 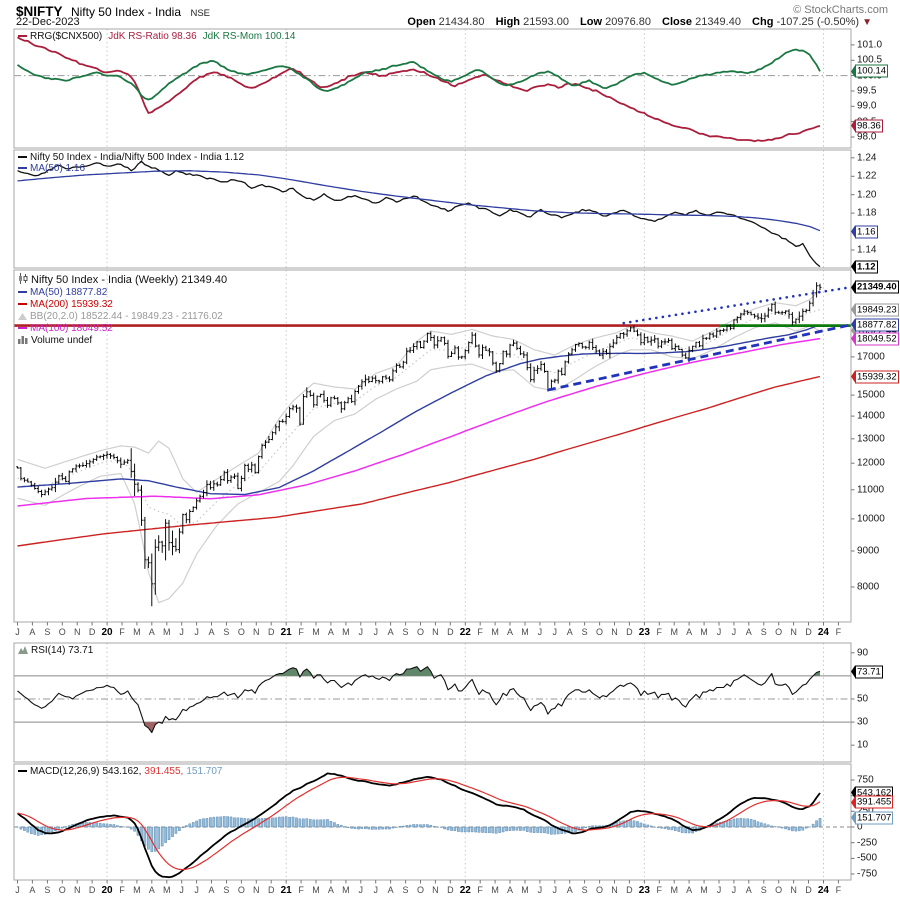 I want to click on close-value: 21349.40, so click(x=718, y=22).